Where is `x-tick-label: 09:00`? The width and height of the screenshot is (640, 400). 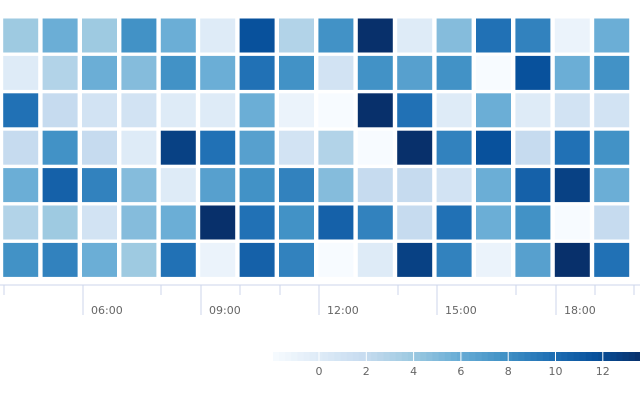 x-tick-label: 09:00 is located at coordinates (225, 310).